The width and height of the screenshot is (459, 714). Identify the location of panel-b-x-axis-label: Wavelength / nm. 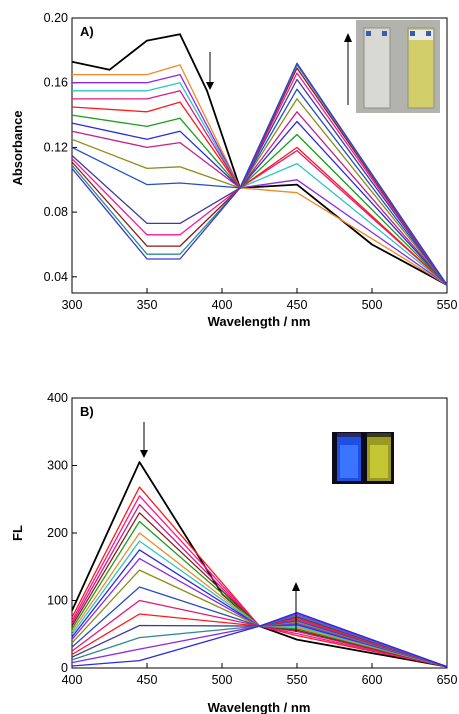
(259, 707).